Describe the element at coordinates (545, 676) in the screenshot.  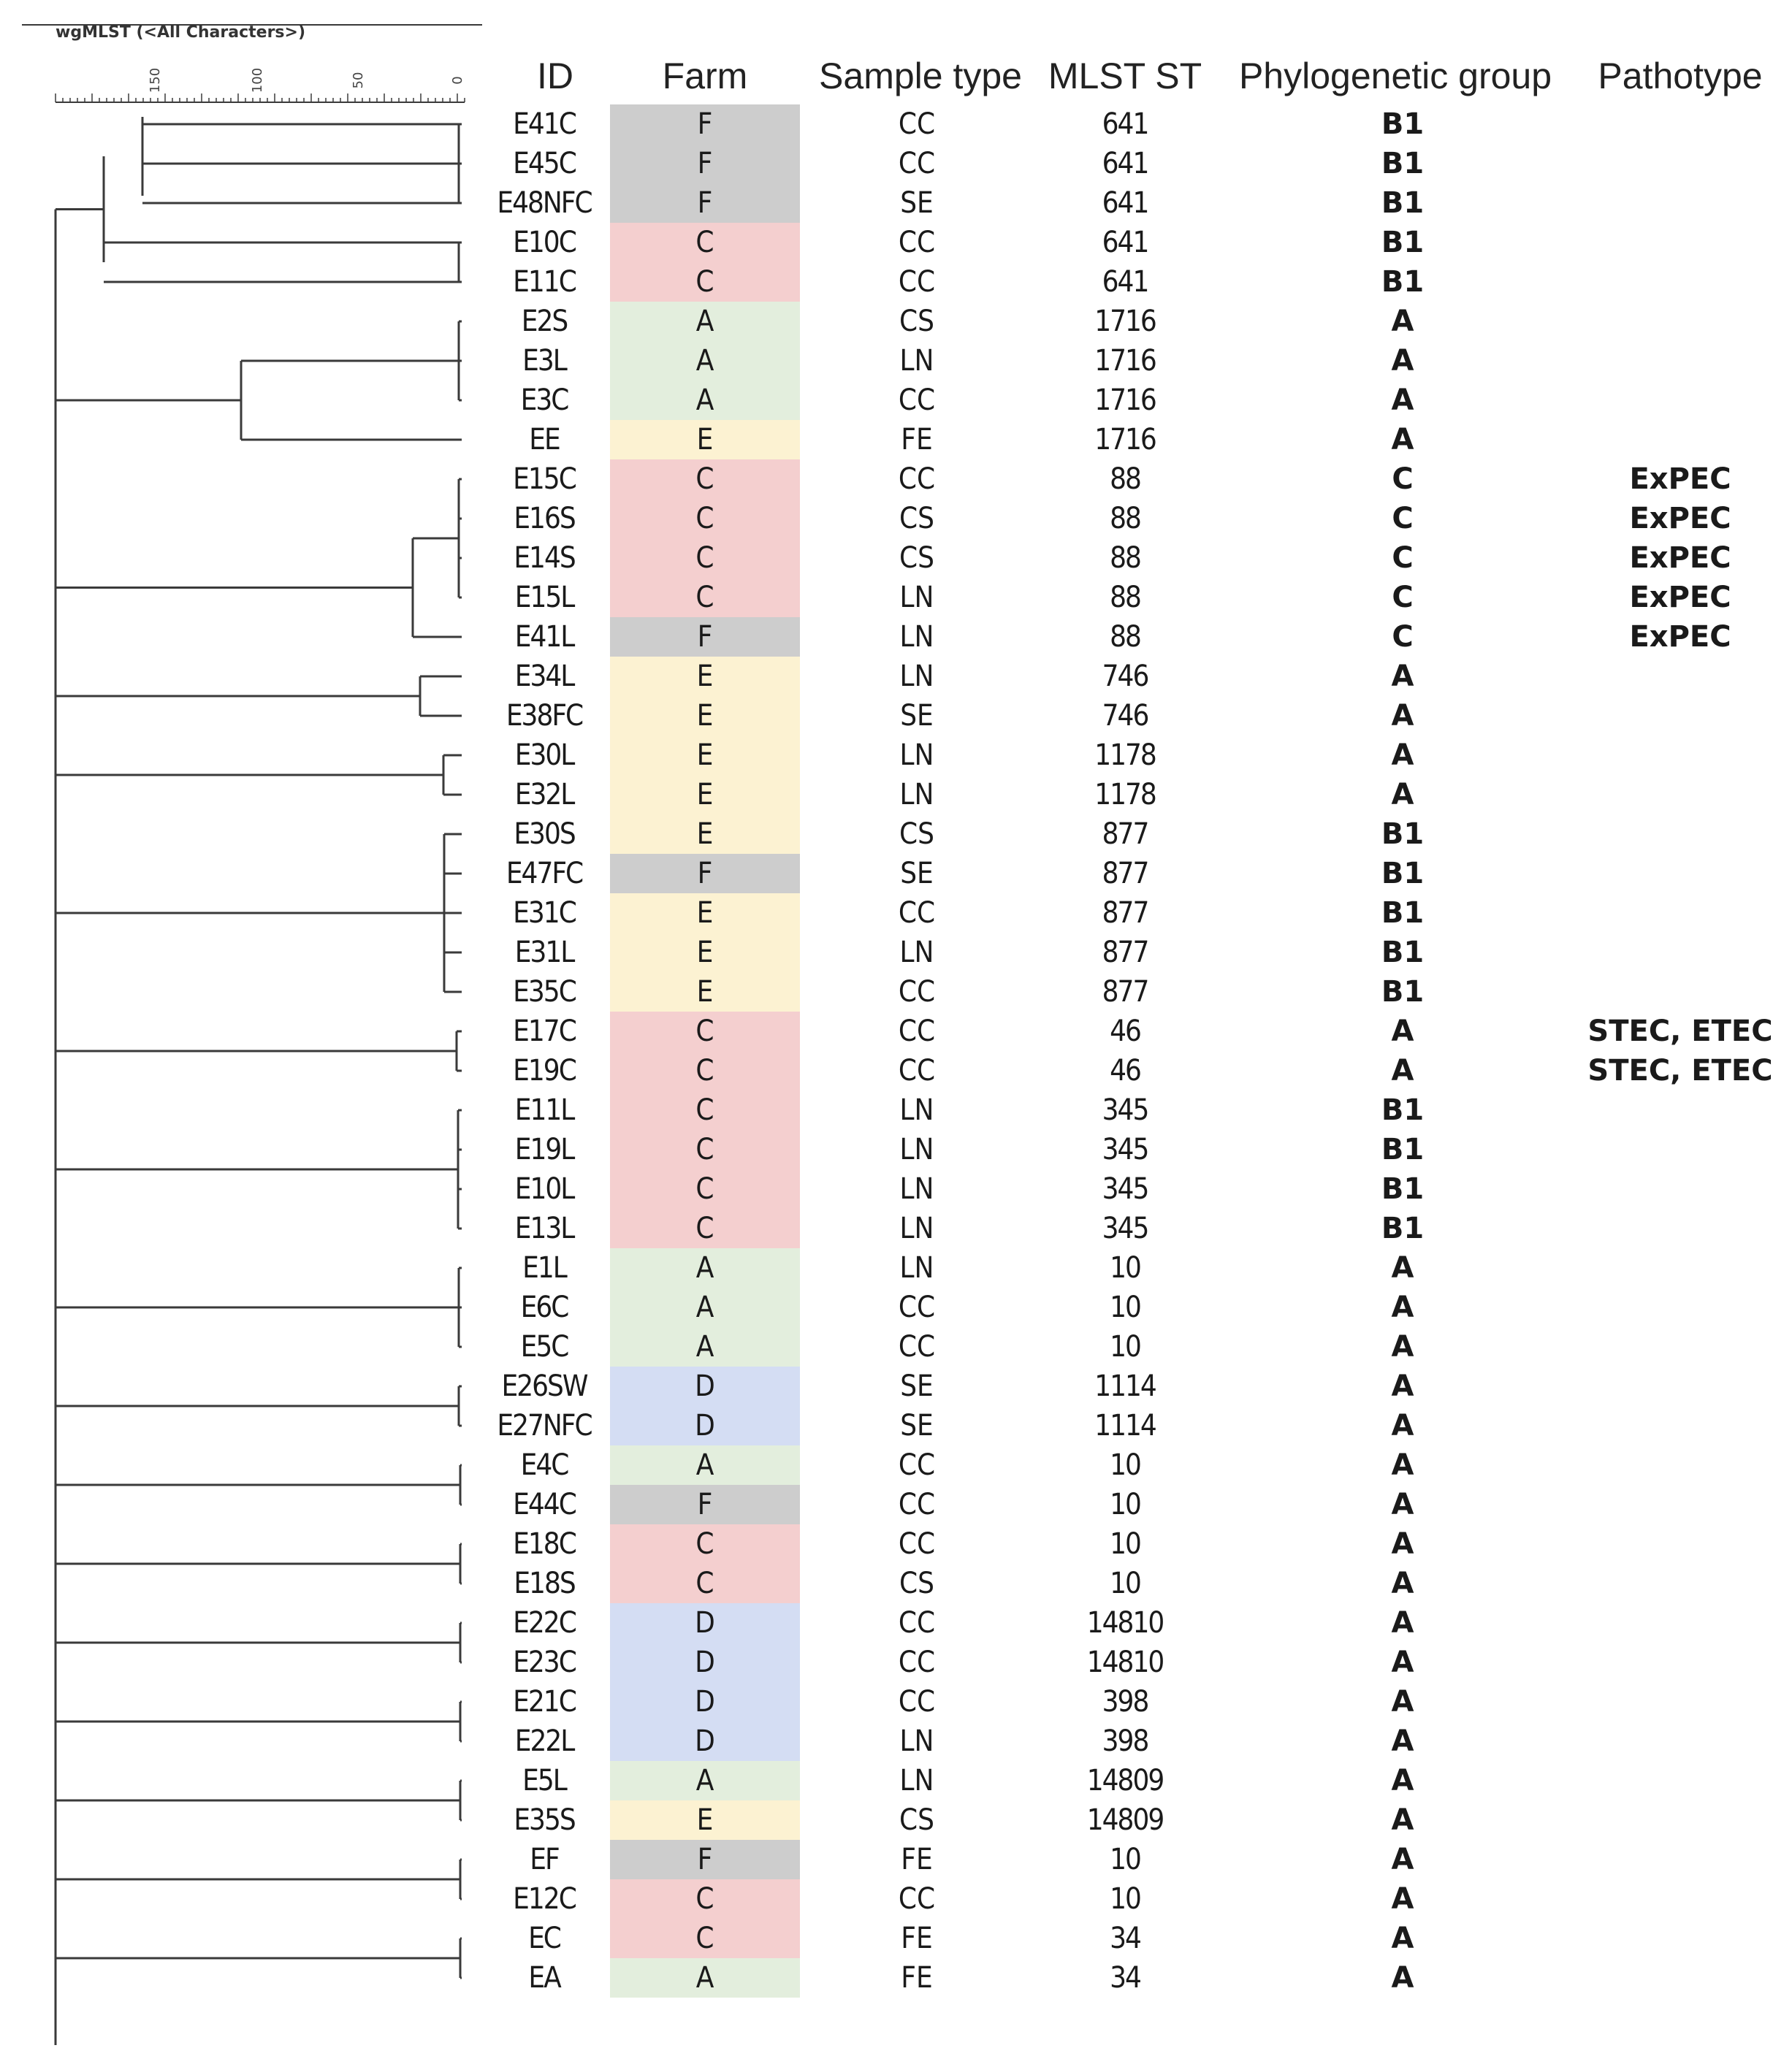
I see `isolate-id: E34L` at that location.